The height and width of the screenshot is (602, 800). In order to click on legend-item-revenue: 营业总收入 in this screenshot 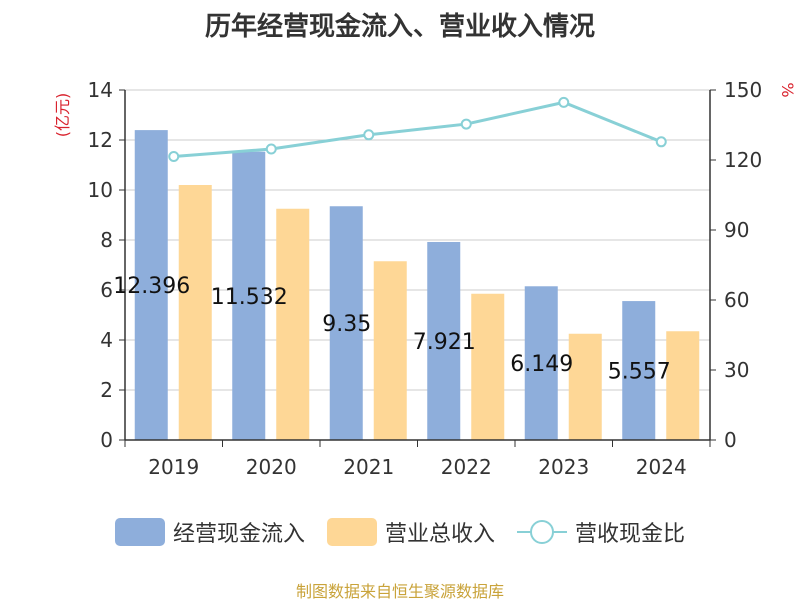, I will do `click(410, 532)`.